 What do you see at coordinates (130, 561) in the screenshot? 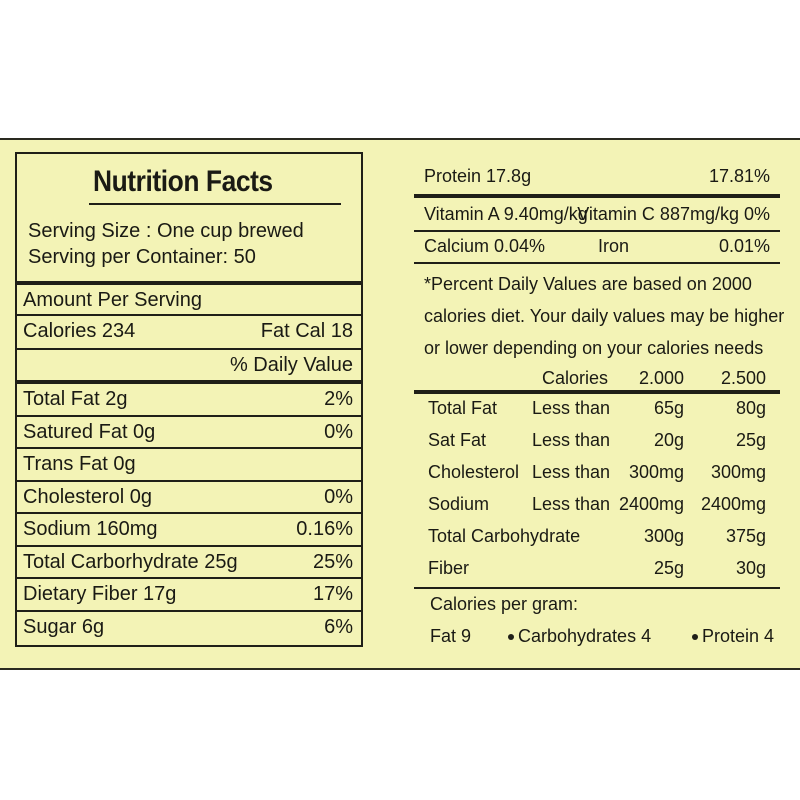
I see `nutrient-label: Total Carborhydrate 25g` at bounding box center [130, 561].